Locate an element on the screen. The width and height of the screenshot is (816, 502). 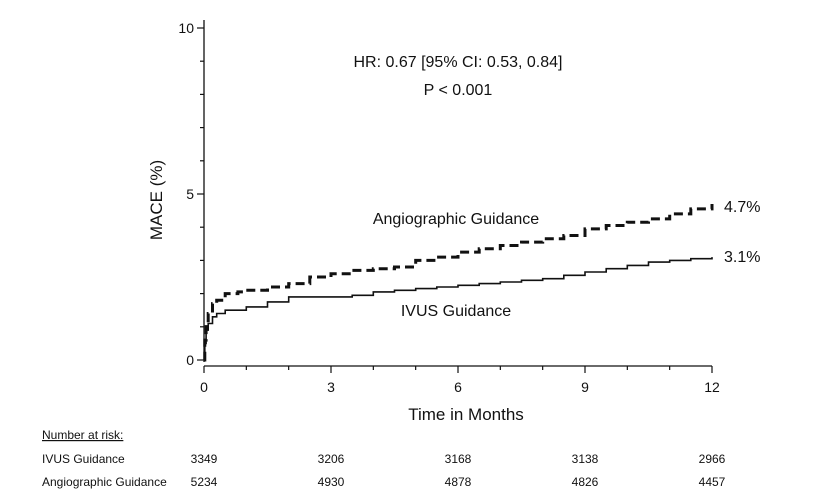
risk-cell: 4878 is located at coordinates (458, 482).